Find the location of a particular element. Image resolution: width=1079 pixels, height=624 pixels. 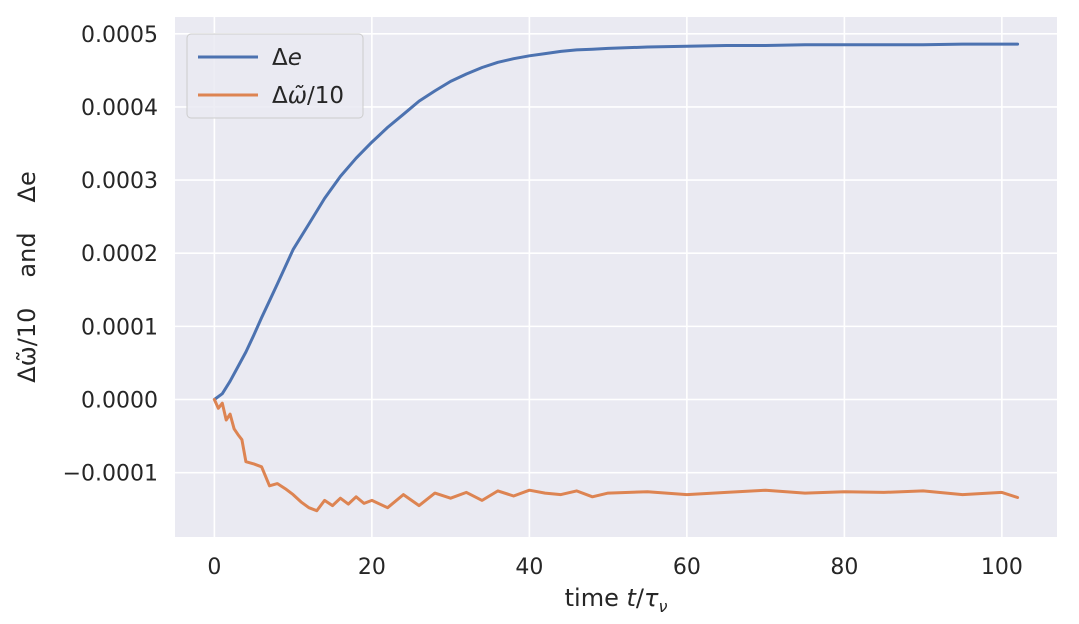

legend: Δe Δω̃/10 is located at coordinates (275, 76).